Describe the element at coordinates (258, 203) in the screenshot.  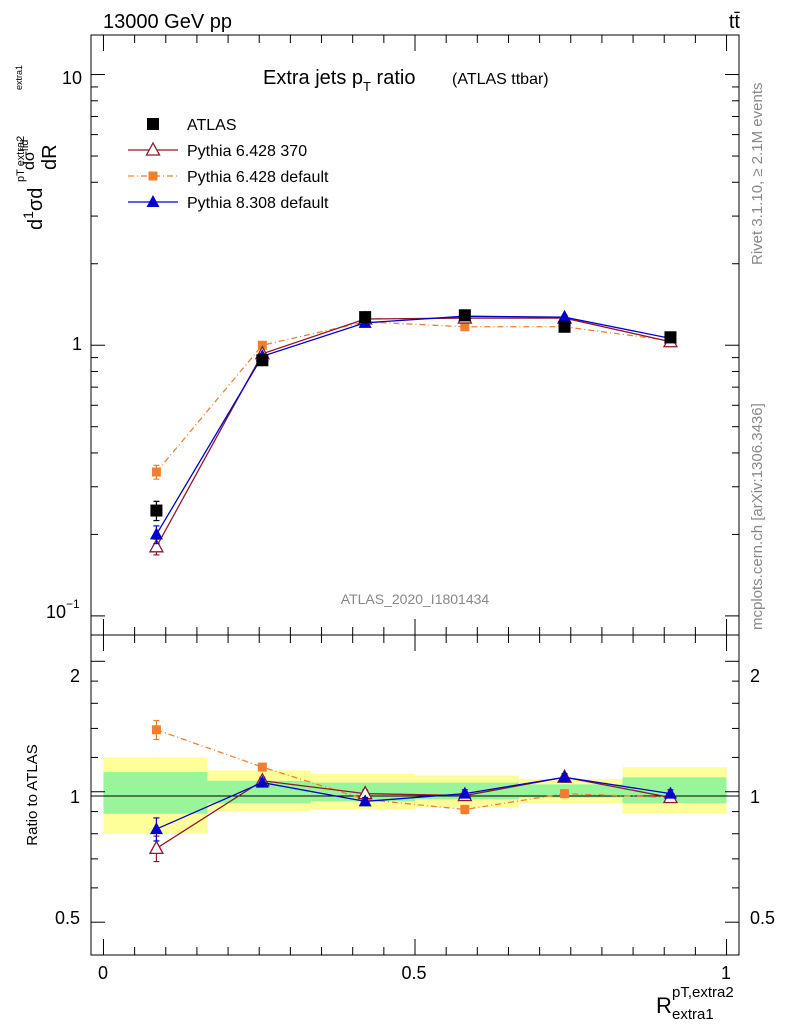
I see `legend-label-py8-default: Pythia 8.308 default` at that location.